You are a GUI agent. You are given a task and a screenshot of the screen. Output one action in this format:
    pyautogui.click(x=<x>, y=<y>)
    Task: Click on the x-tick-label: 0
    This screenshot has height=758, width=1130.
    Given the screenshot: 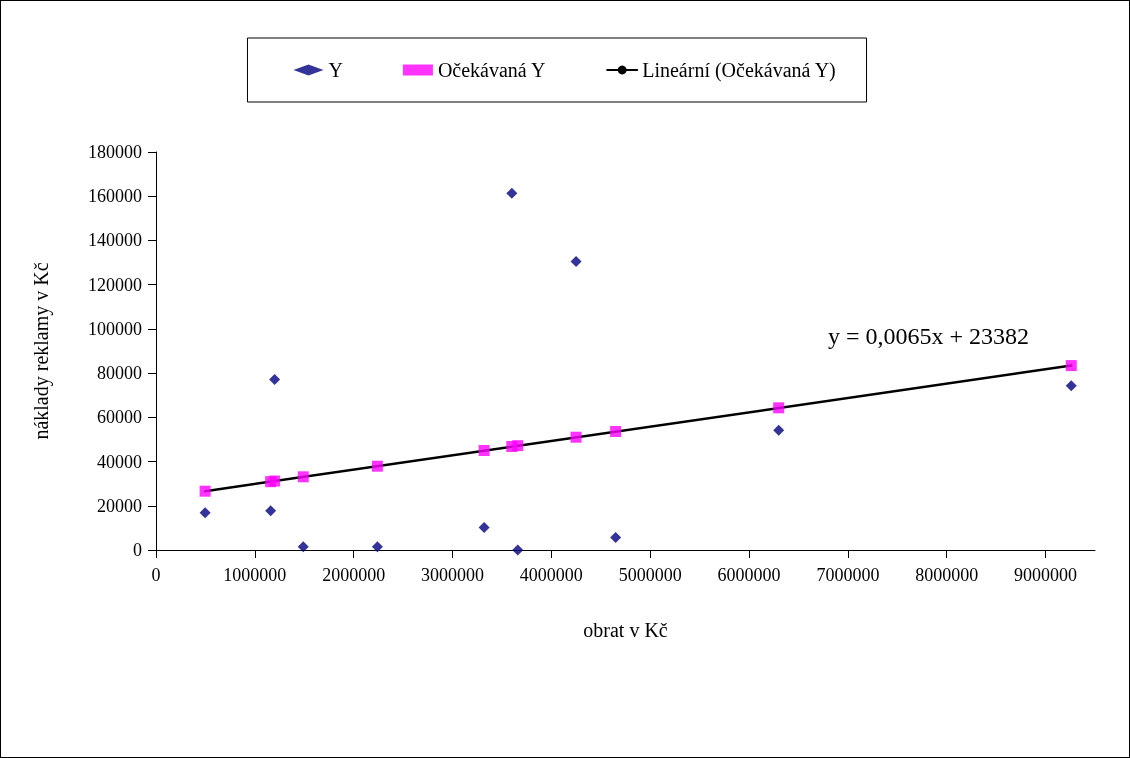 What is the action you would take?
    pyautogui.click(x=156, y=575)
    